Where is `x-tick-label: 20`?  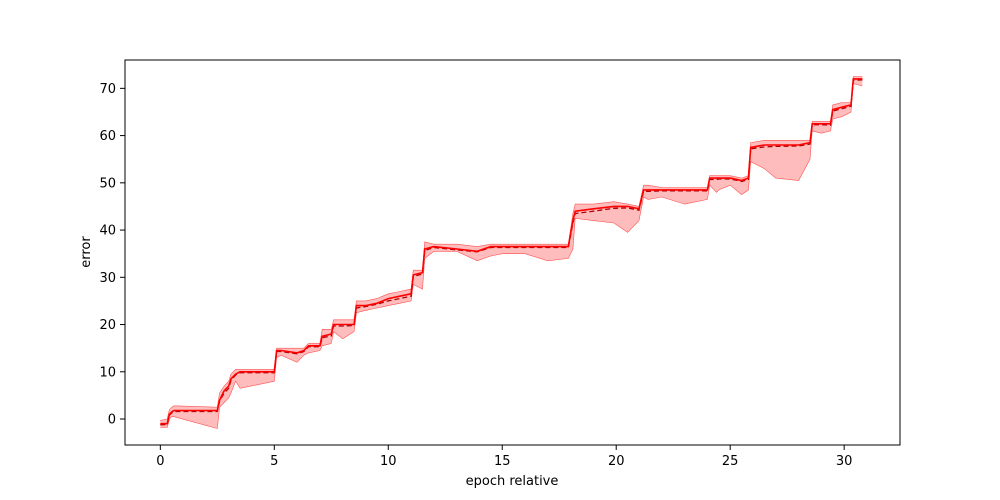
x-tick-label: 20 is located at coordinates (616, 461).